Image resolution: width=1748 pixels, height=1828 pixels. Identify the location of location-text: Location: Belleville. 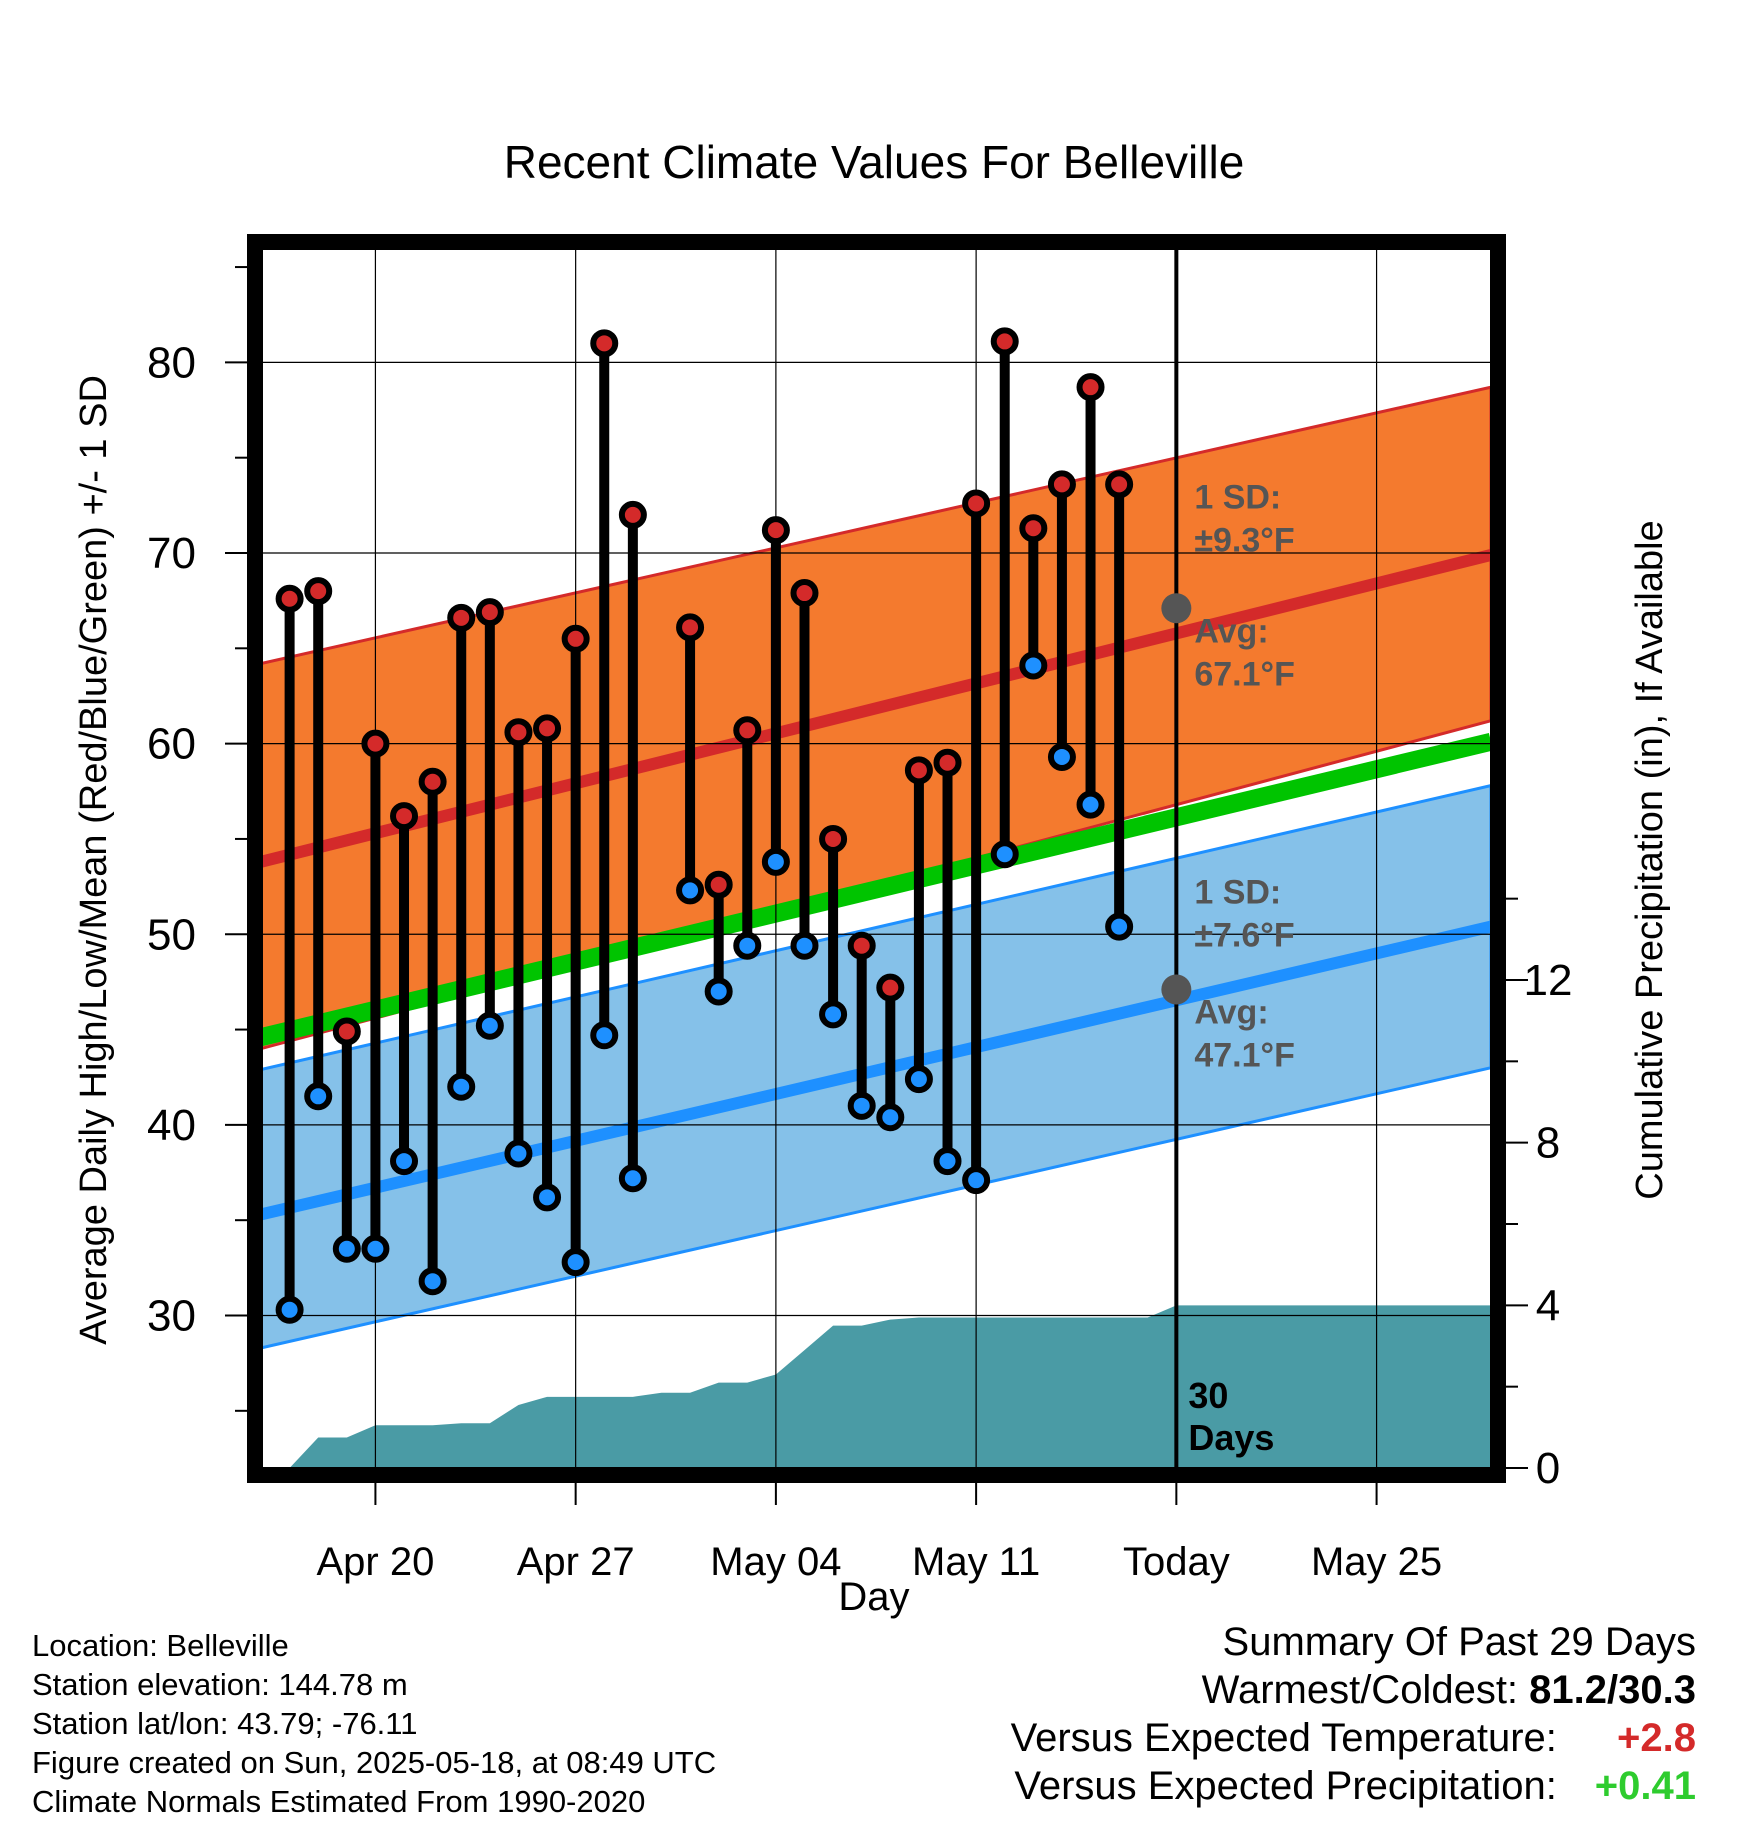
(160, 1645).